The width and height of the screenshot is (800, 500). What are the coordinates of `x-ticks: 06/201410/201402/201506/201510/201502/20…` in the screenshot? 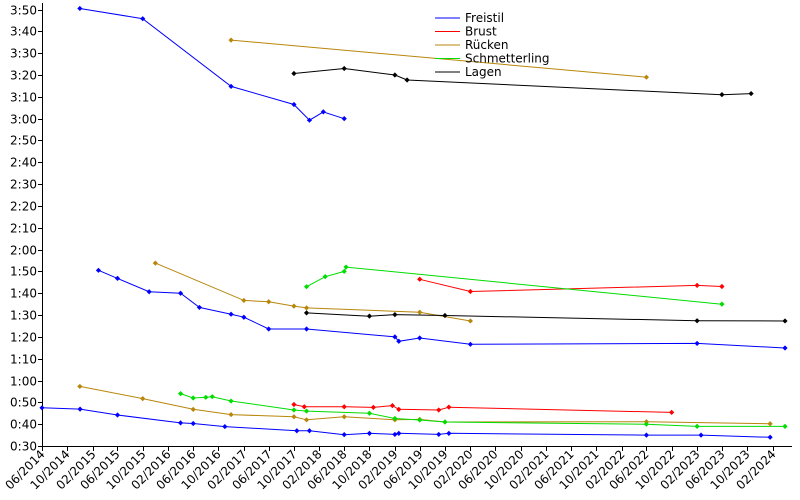 It's located at (390, 469).